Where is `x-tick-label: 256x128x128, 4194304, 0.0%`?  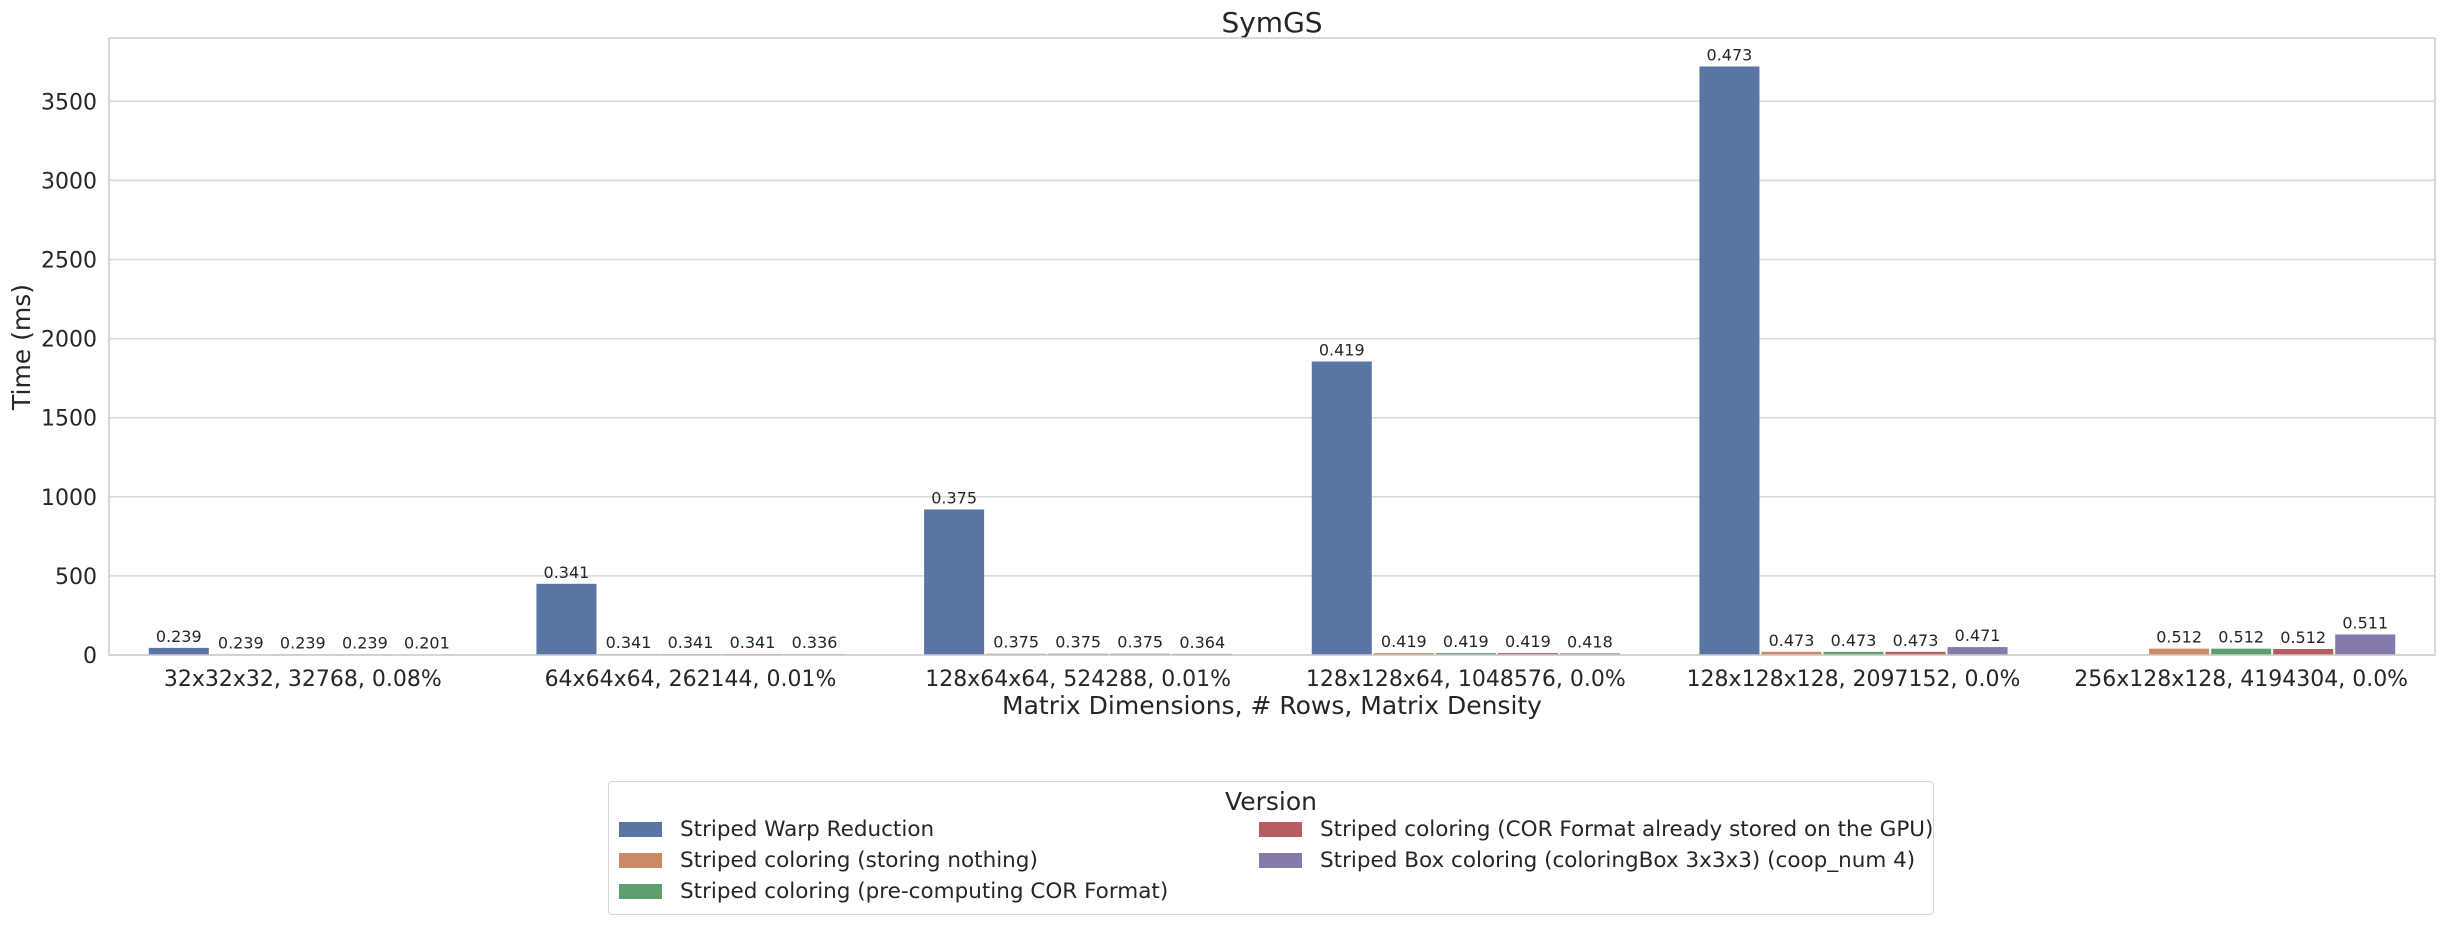 x-tick-label: 256x128x128, 4194304, 0.0% is located at coordinates (2241, 679).